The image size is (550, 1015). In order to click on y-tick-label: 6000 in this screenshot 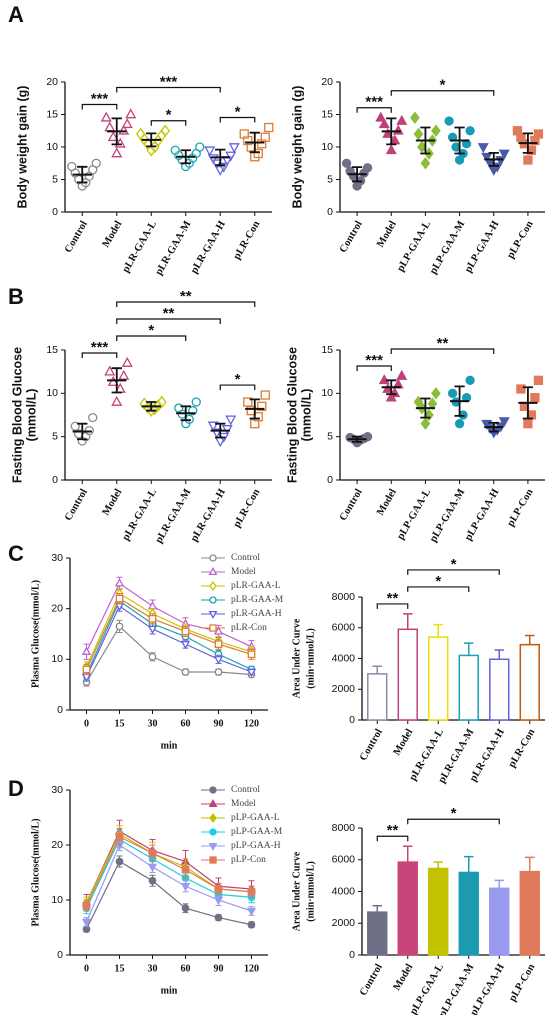, I will do `click(344, 860)`.